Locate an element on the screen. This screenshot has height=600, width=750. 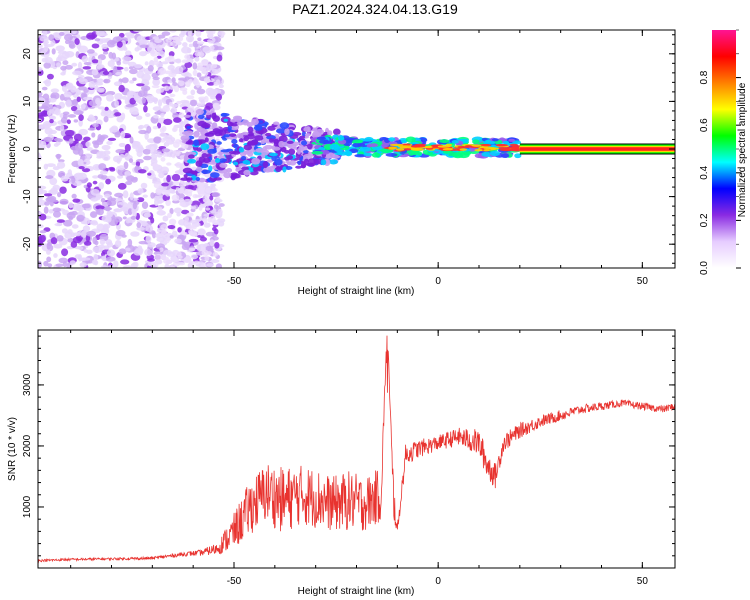
y-tick-label: 1000 is located at coordinates (27, 506).